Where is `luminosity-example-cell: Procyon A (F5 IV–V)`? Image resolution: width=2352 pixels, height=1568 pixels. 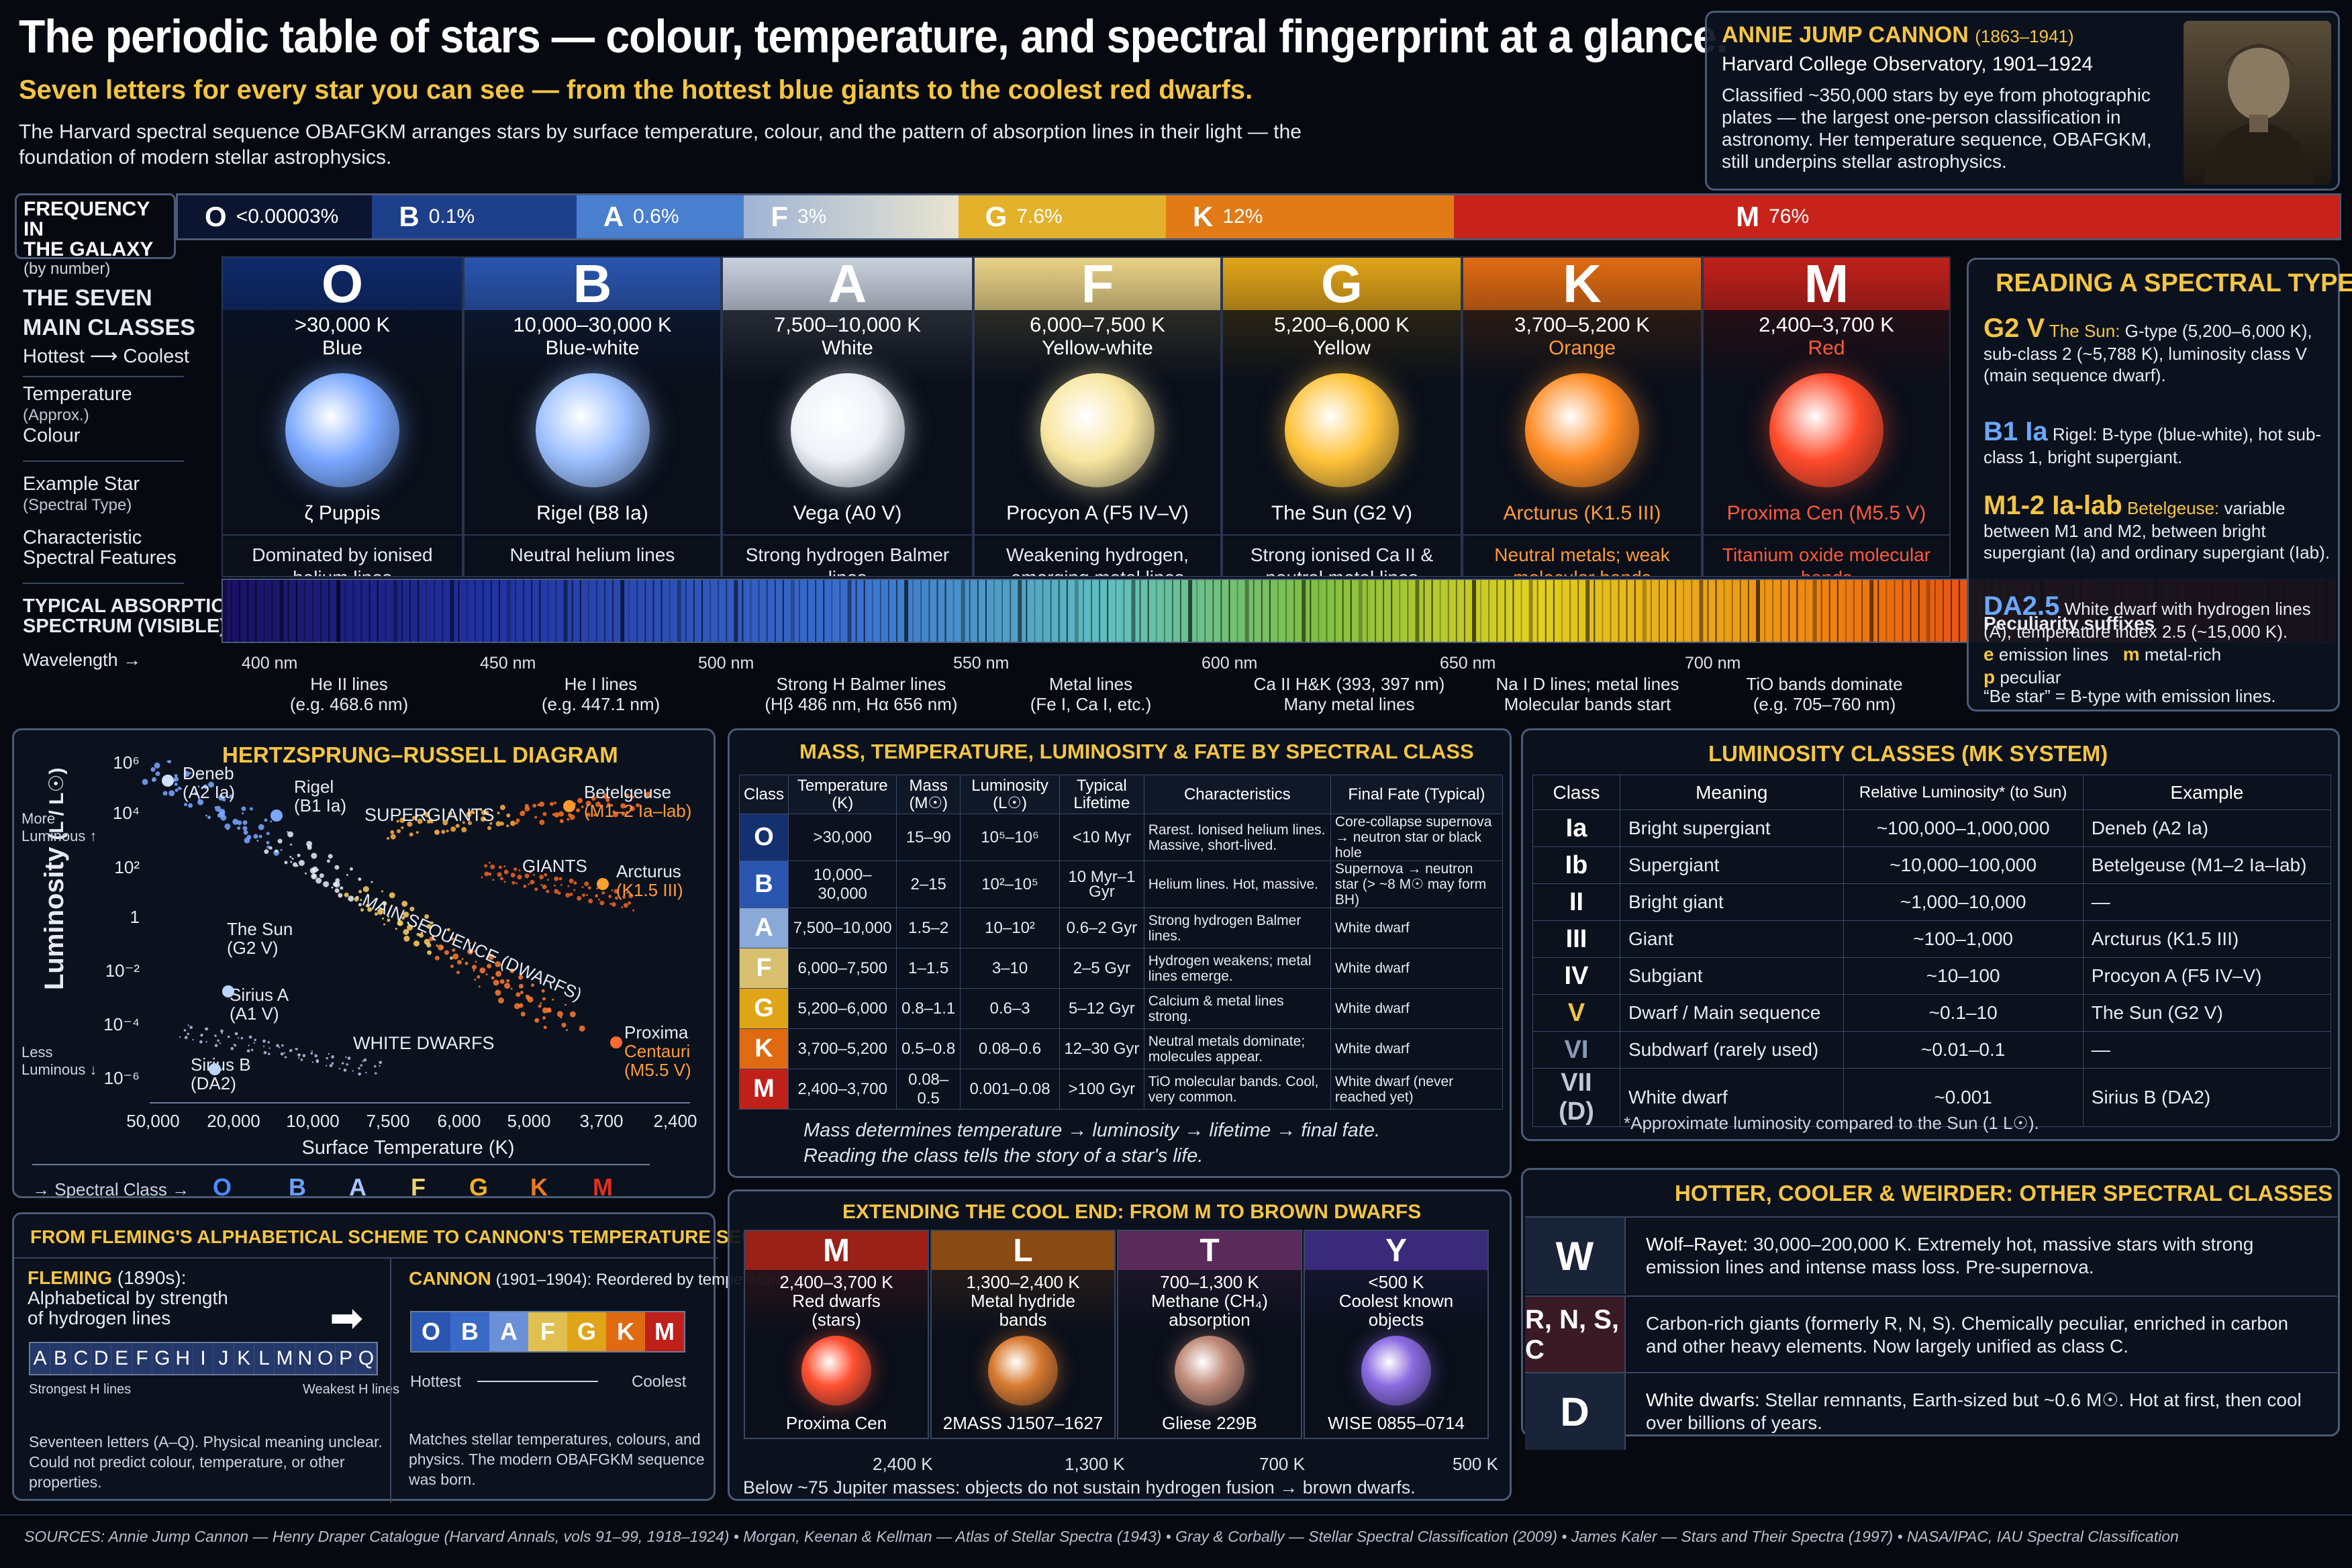
luminosity-example-cell: Procyon A (F5 IV–V) is located at coordinates (2207, 976).